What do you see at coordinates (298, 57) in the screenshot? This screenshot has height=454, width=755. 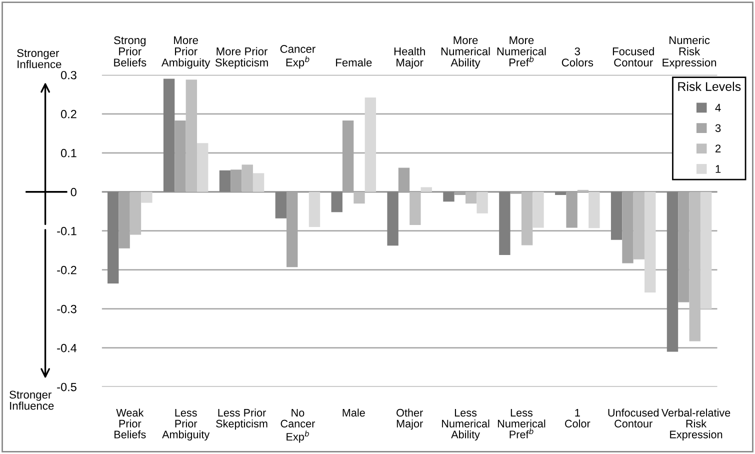 I see `x-tick-label: Cancer Exp$^{b}$` at bounding box center [298, 57].